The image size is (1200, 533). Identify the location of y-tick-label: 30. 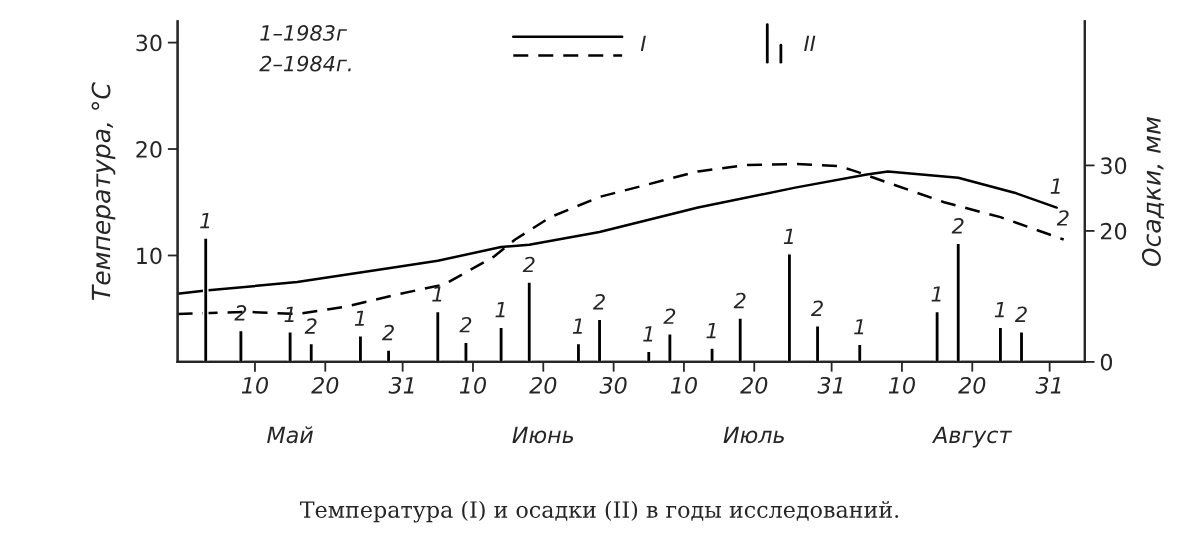
(149, 43).